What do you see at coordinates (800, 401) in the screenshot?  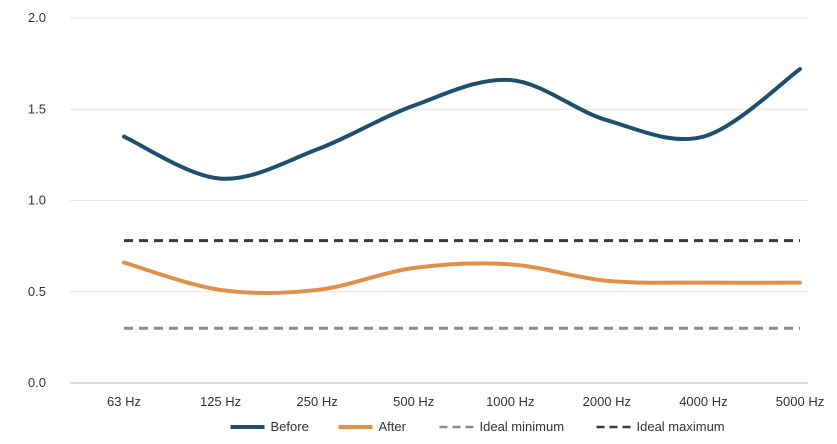 I see `x-tick-label: 5000 Hz` at bounding box center [800, 401].